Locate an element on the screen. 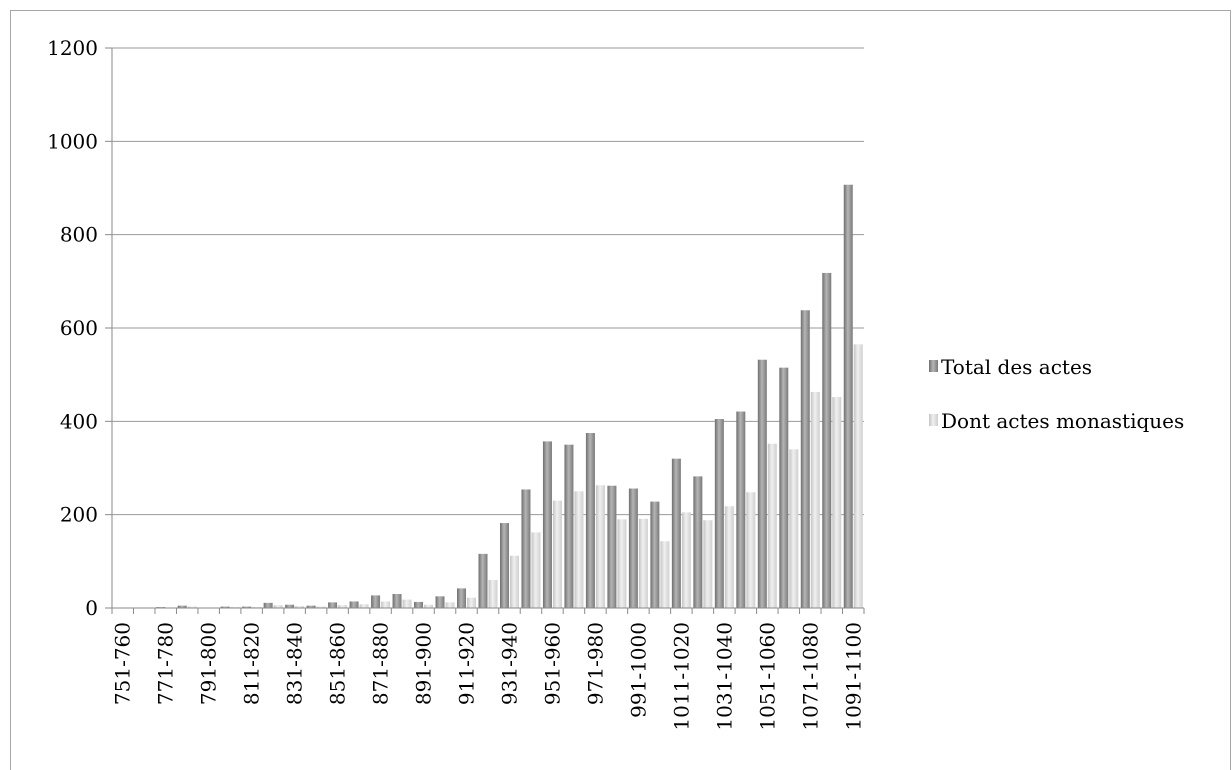 Image resolution: width=1232 pixels, height=770 pixels. y-axis-tick-labels: 0 200 400 600 800 1000 1200 is located at coordinates (72, 328).